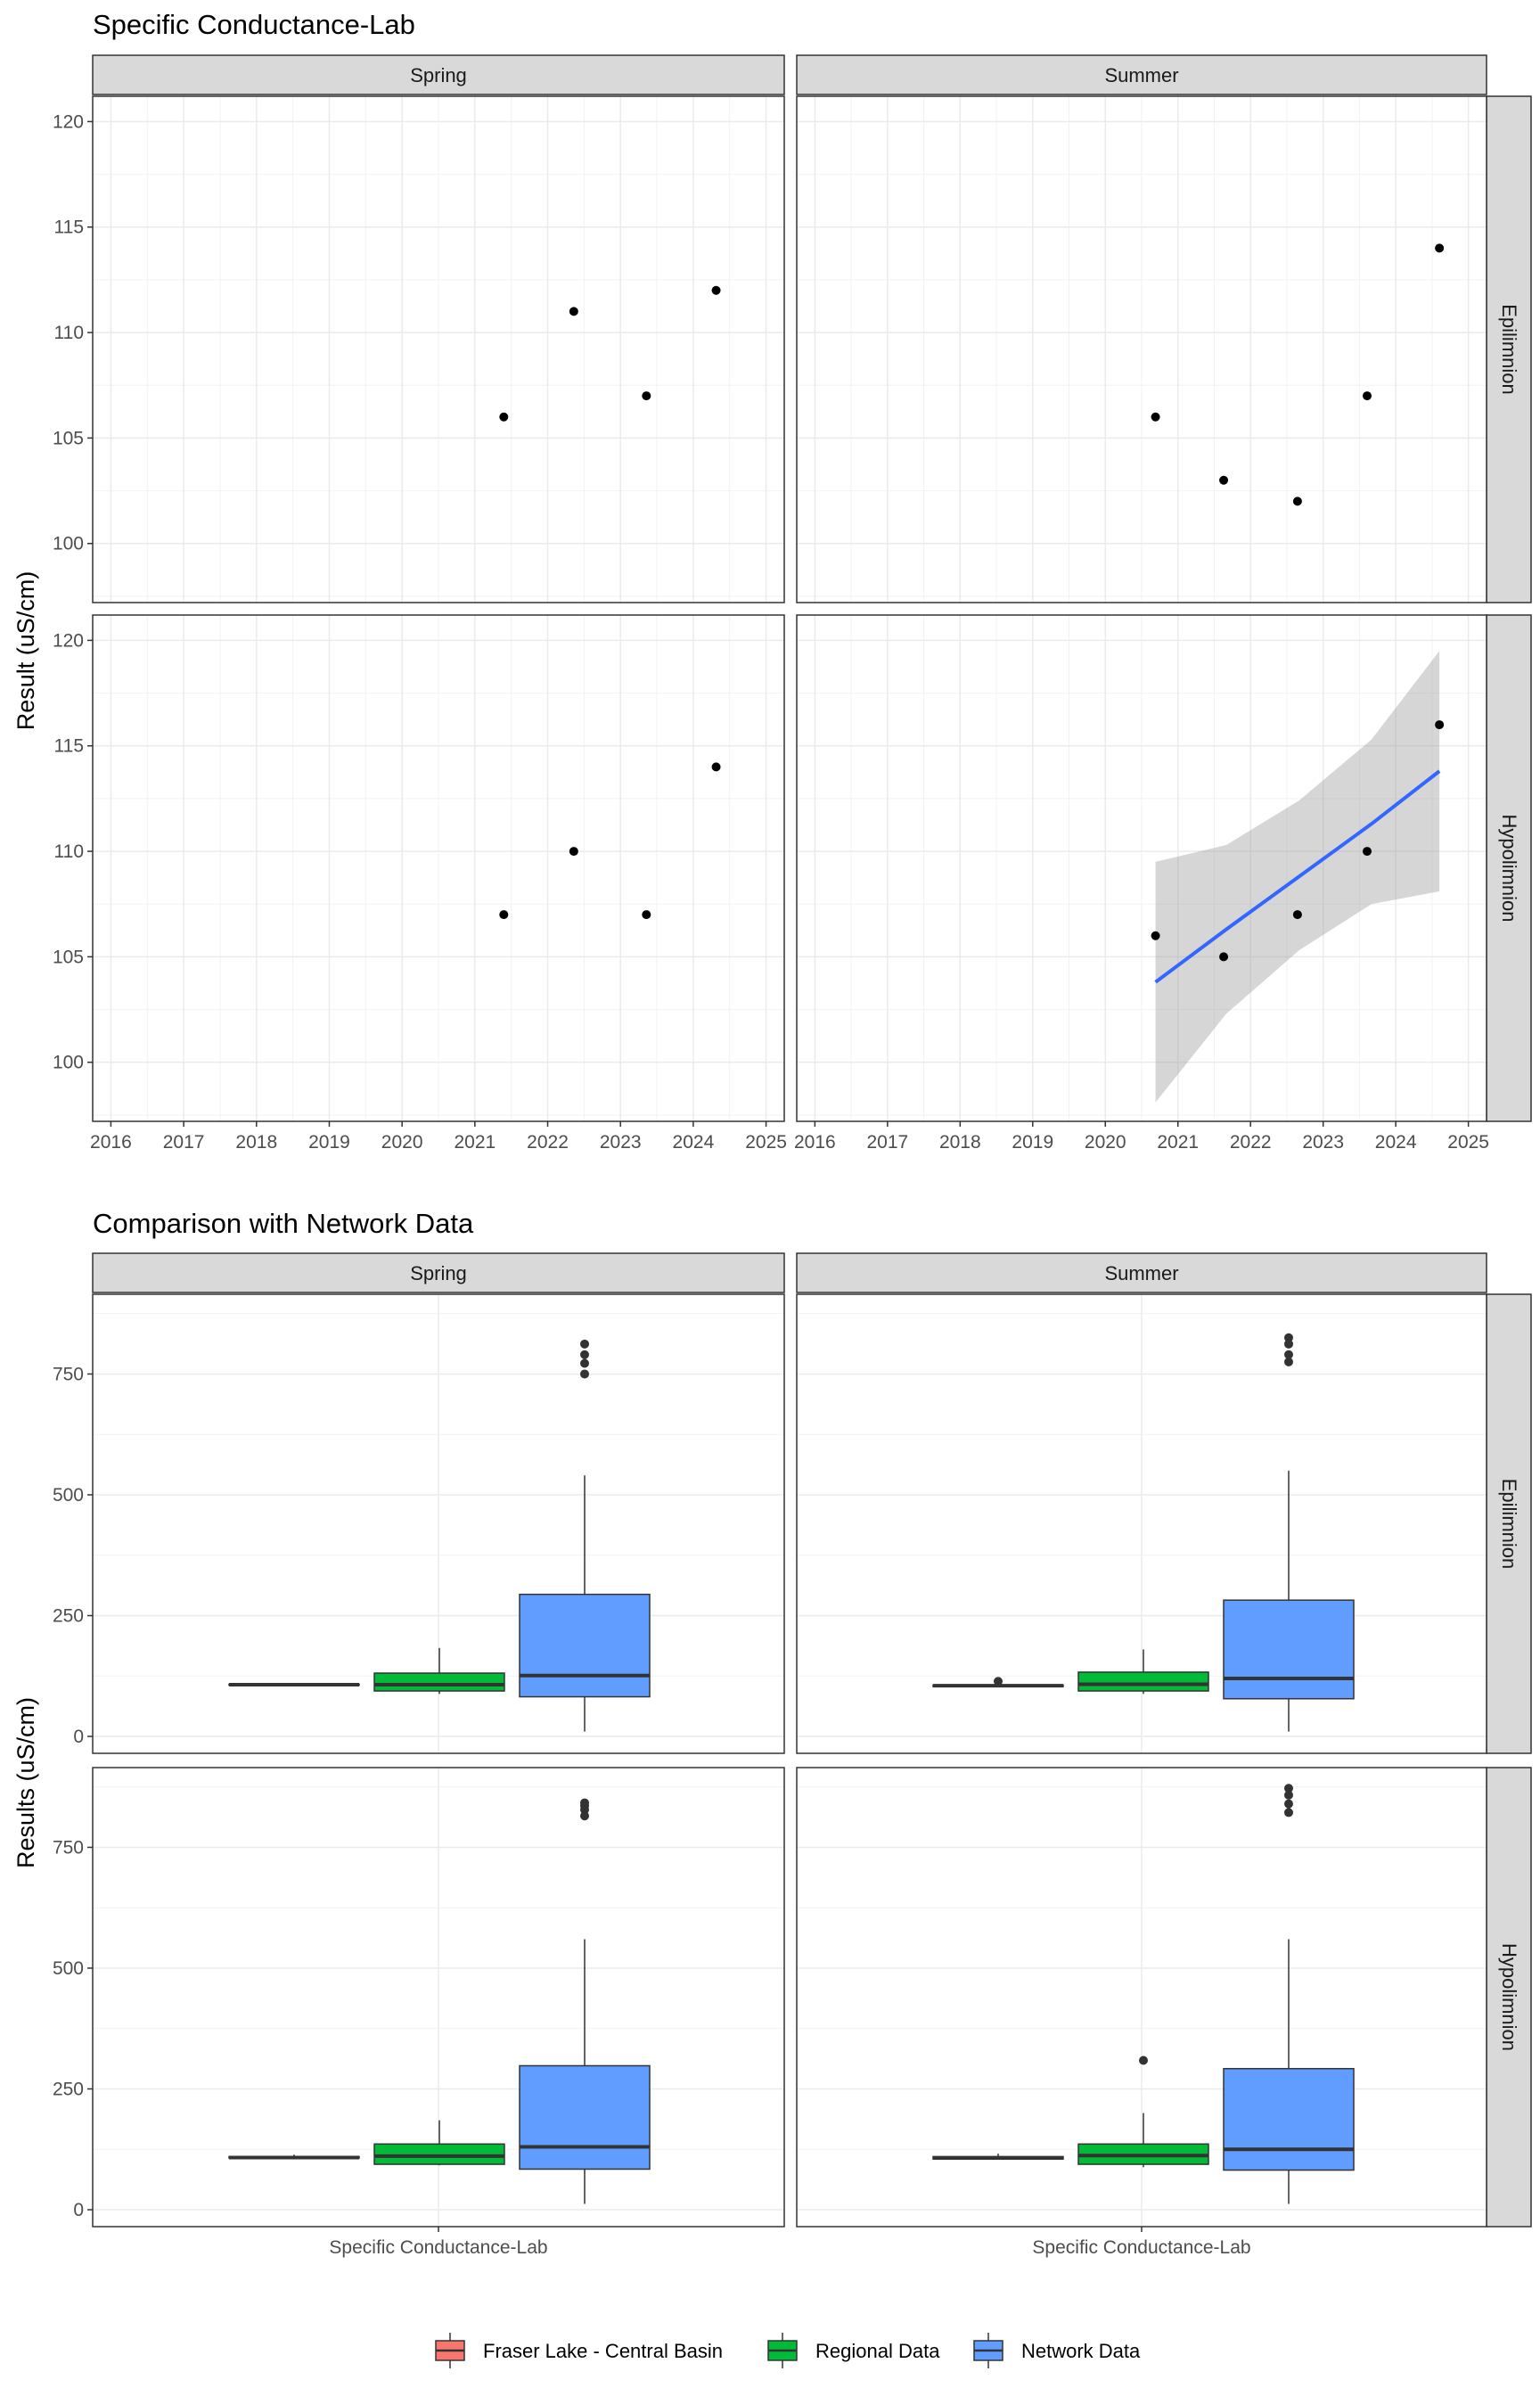  I want to click on chart-title: Comparison with Network Data, so click(283, 1223).